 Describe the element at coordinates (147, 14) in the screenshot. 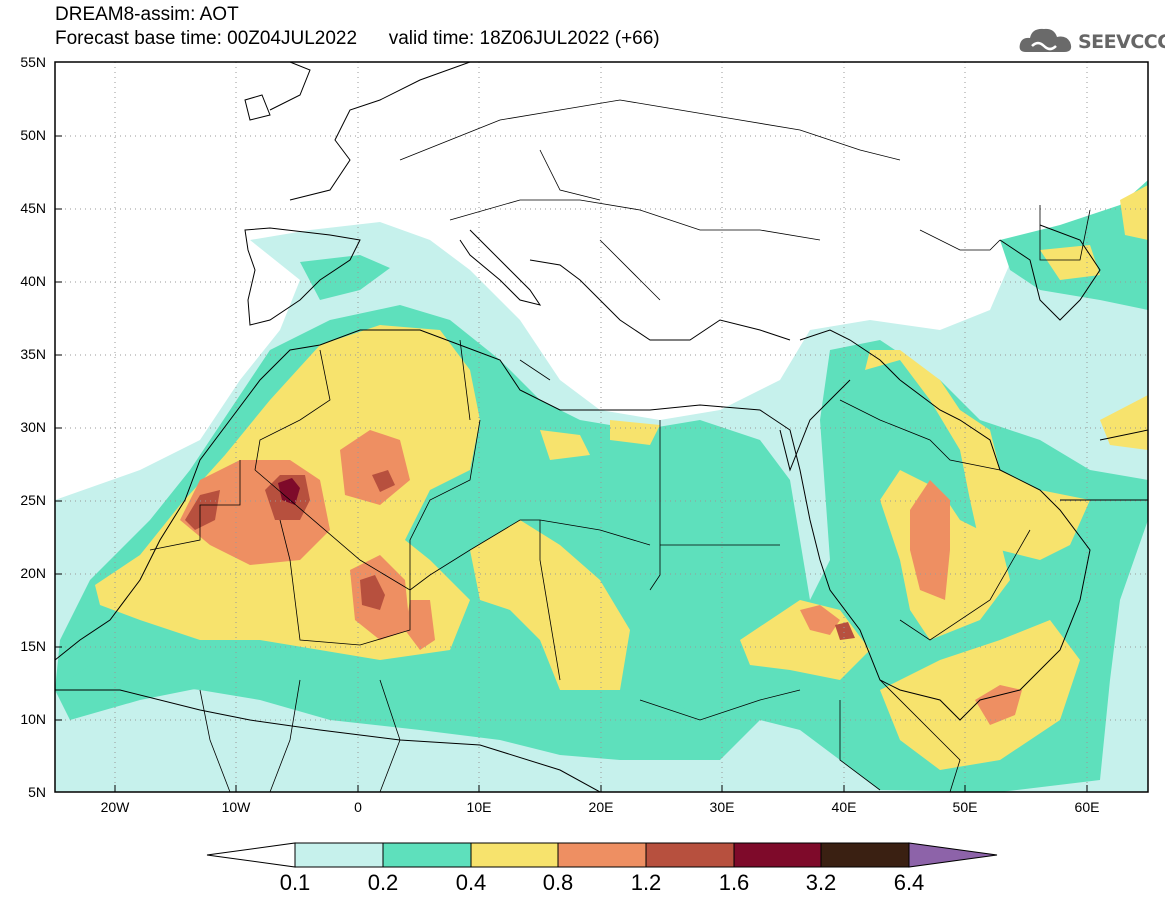

I see `title-line-1: DREAM8-assim: AOT` at that location.